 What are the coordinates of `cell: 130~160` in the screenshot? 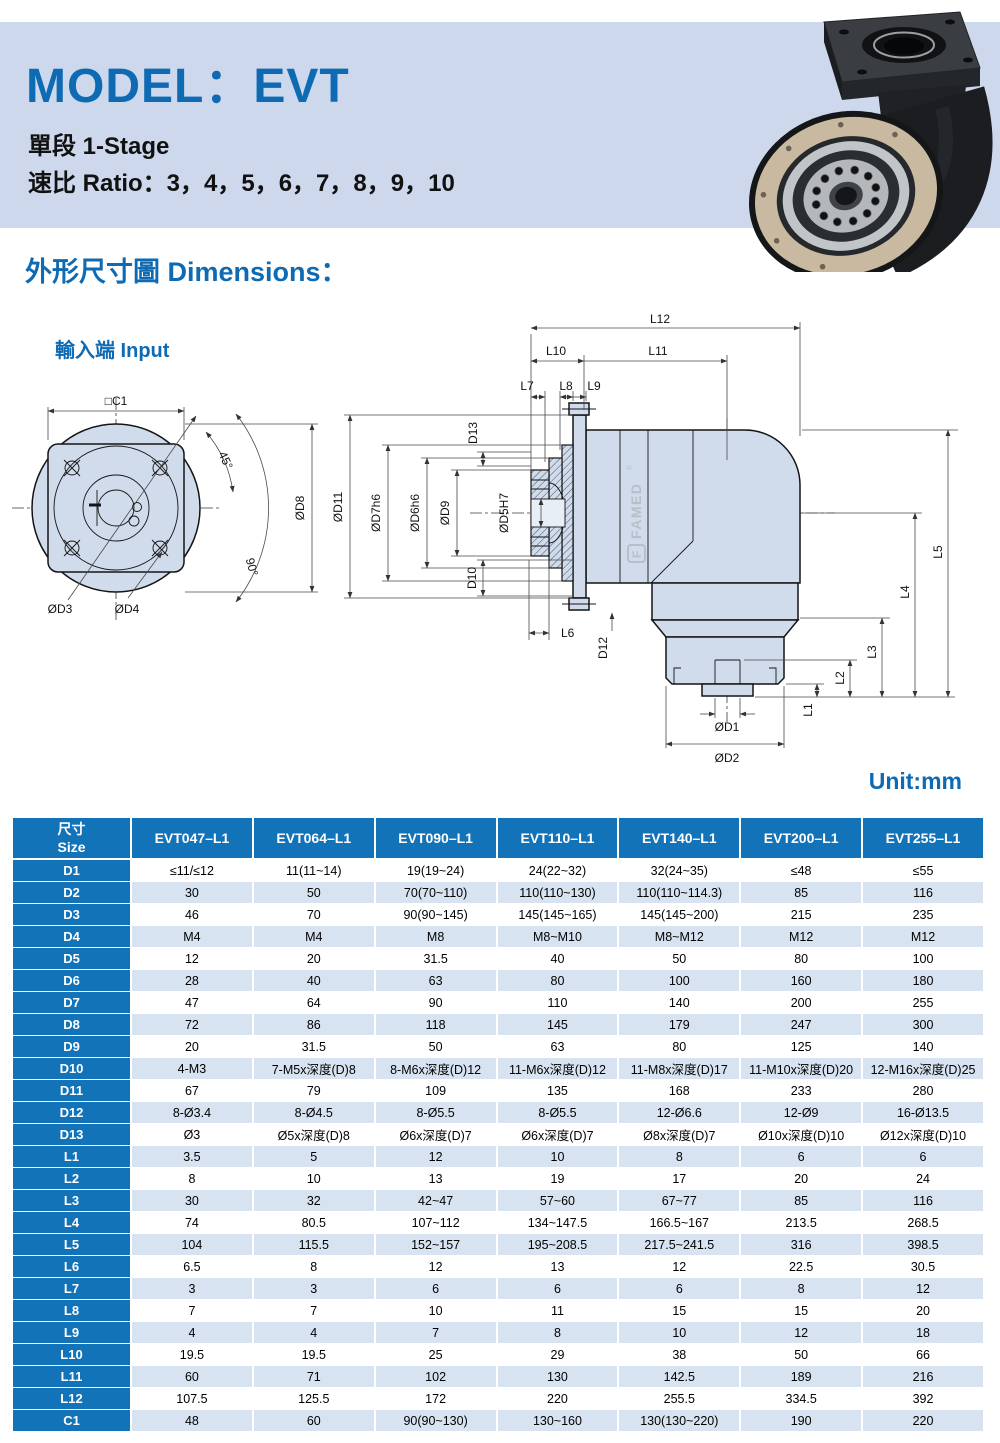 It's located at (558, 1420).